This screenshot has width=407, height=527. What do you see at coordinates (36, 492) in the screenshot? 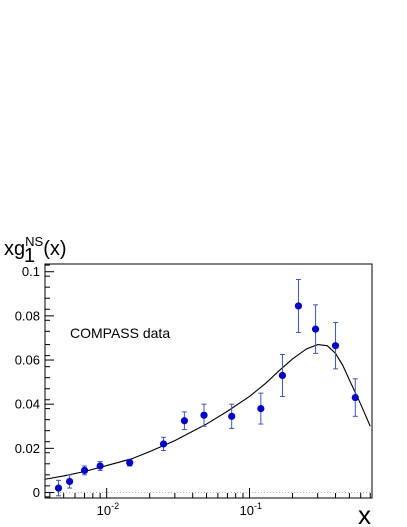
I see `y-tick-label: 0` at bounding box center [36, 492].